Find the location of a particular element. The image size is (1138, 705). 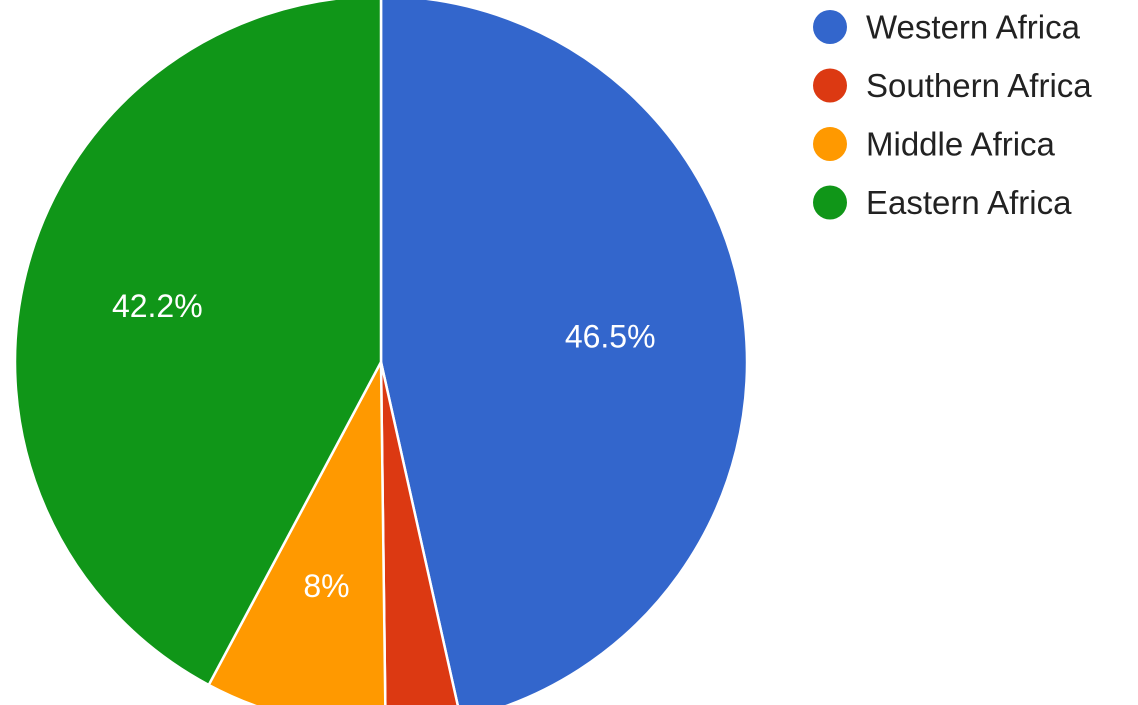

legend-swatch-southern-africa is located at coordinates (830, 85).